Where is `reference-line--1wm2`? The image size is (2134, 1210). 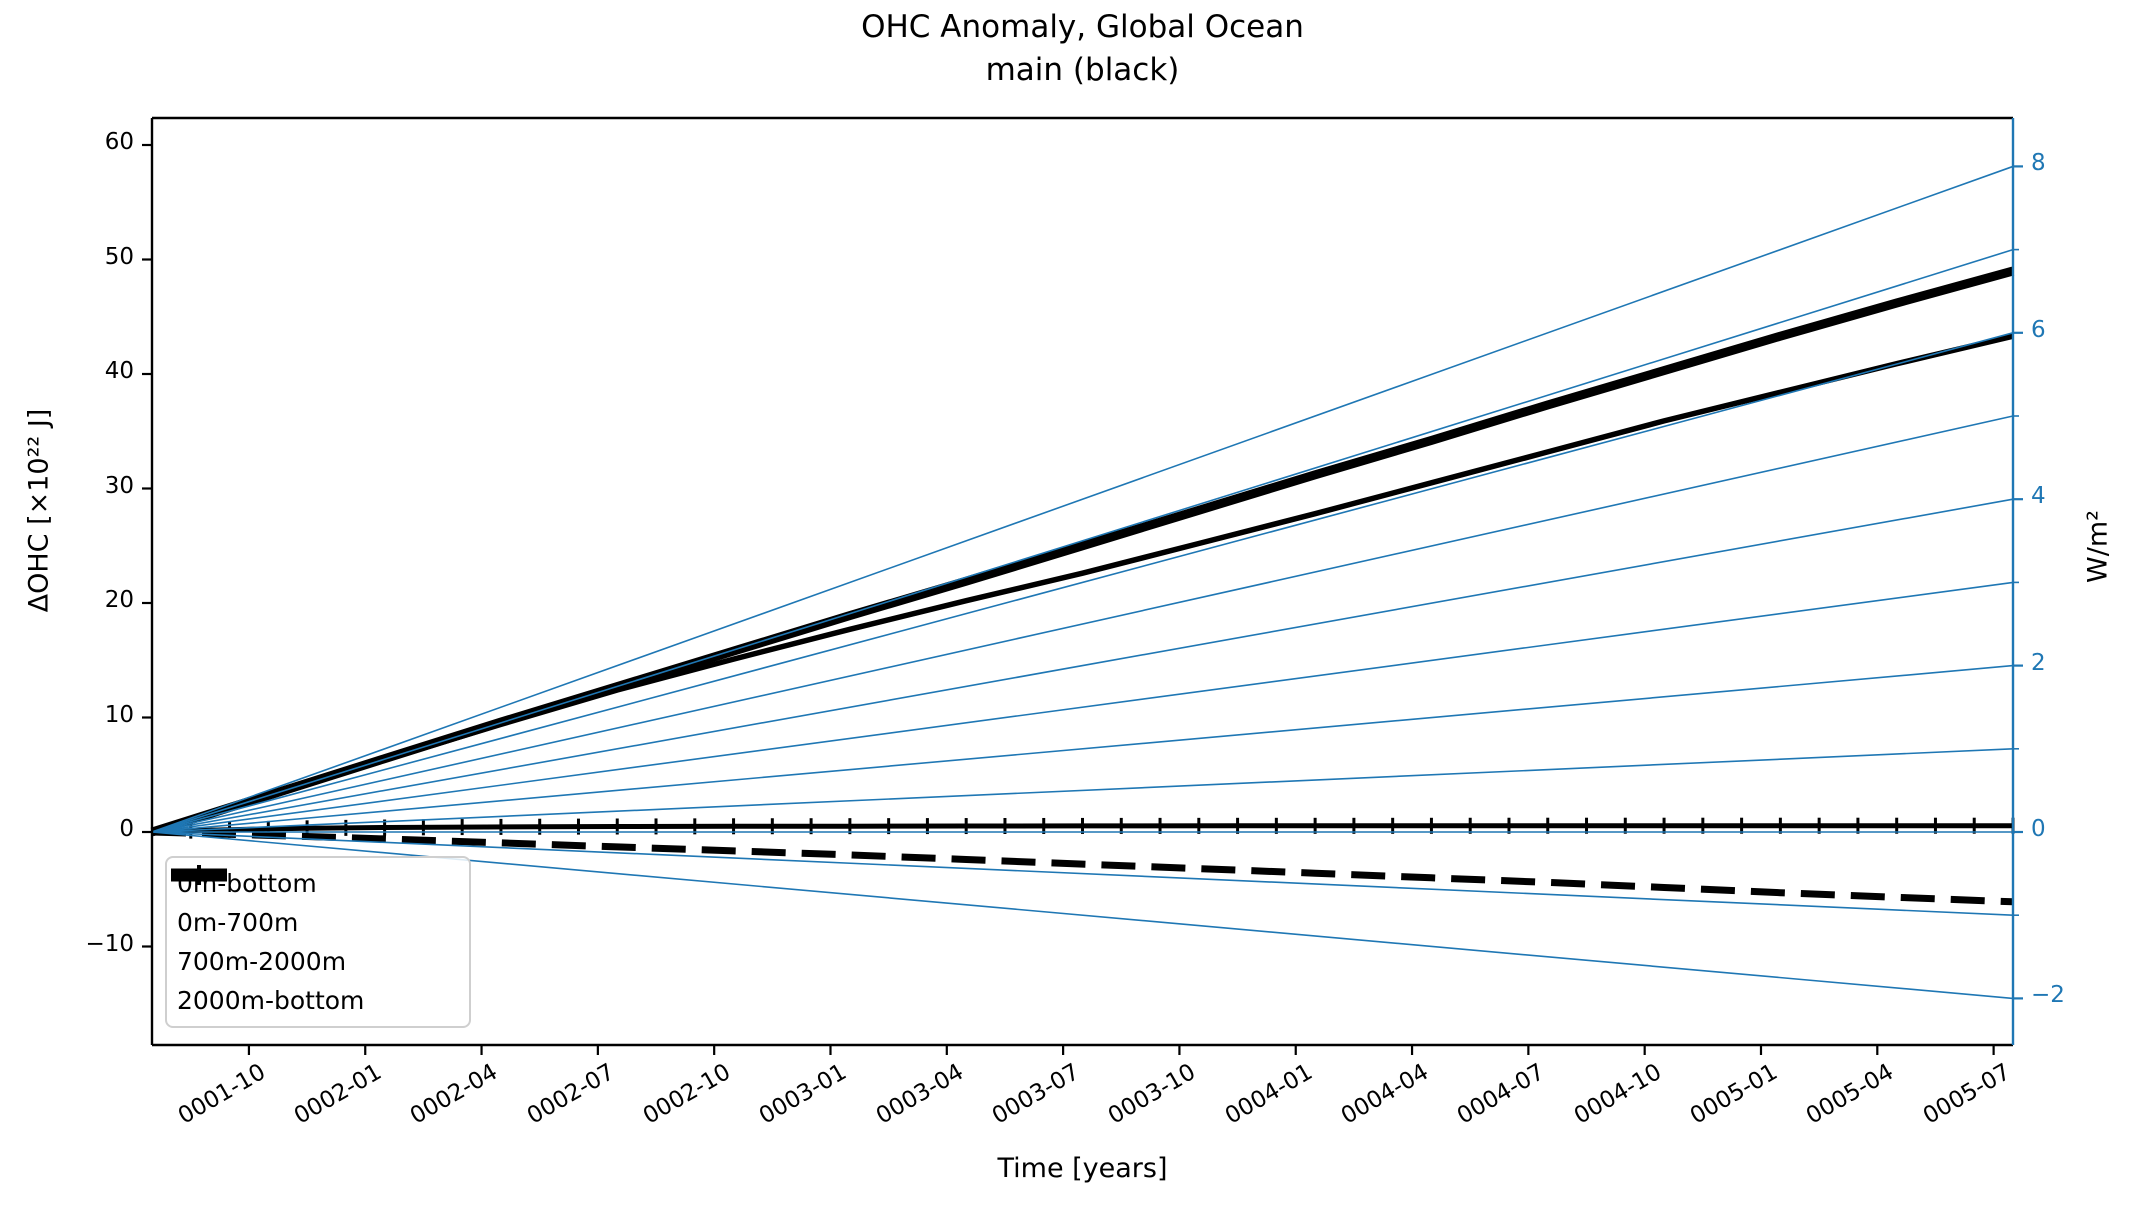
reference-line--1wm2 is located at coordinates (1082, 873).